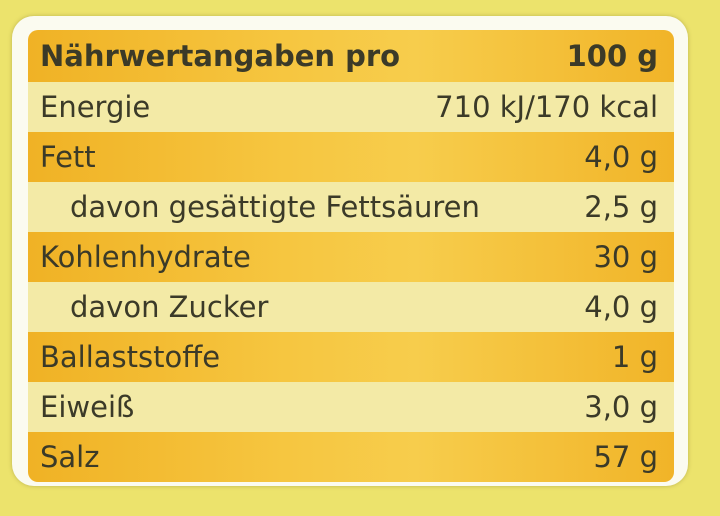 This screenshot has width=720, height=516. What do you see at coordinates (351, 307) in the screenshot?
I see `row: davon Zucker 4,0 g` at bounding box center [351, 307].